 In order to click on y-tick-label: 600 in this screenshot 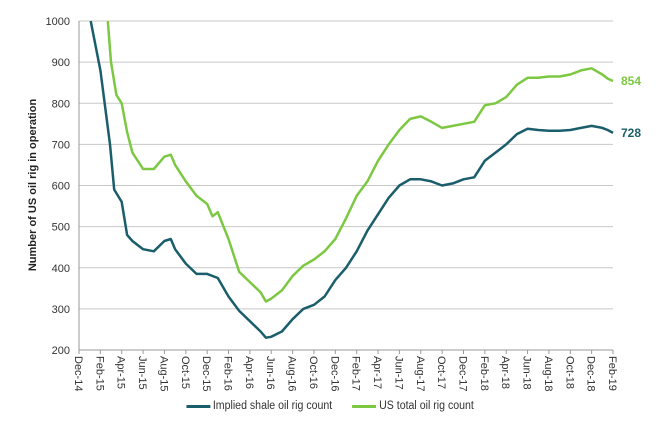, I will do `click(61, 187)`.